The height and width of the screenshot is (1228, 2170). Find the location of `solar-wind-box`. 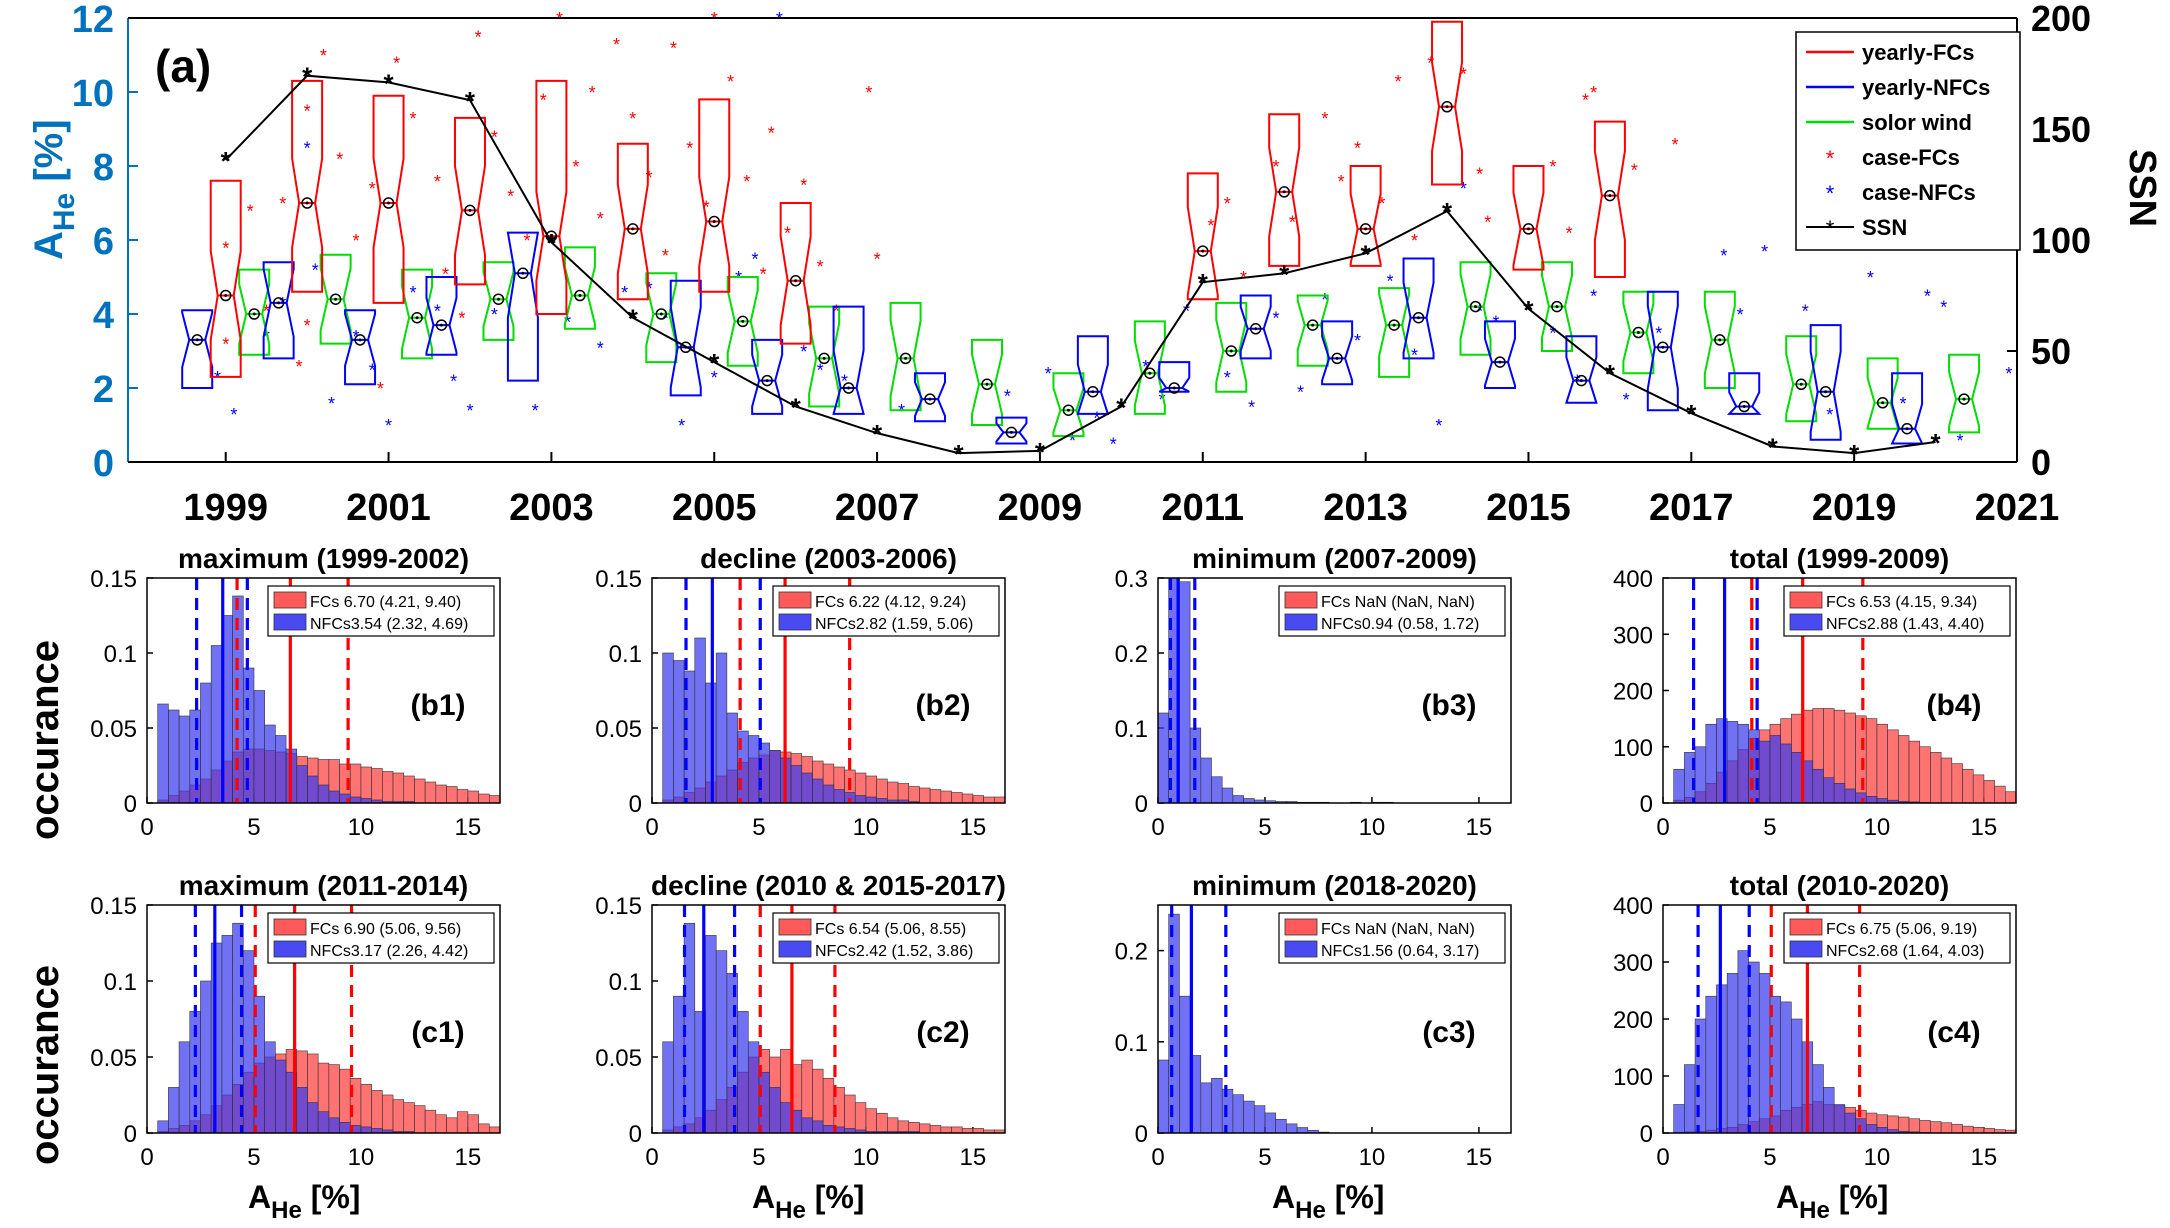

solar-wind-box is located at coordinates (1801, 379).